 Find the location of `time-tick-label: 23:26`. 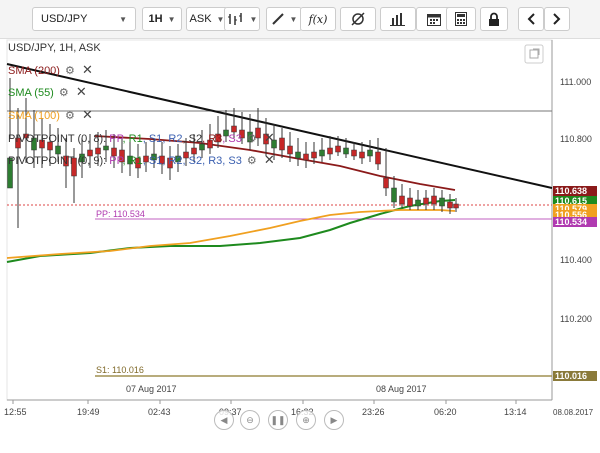

time-tick-label: 23:26 is located at coordinates (373, 412).